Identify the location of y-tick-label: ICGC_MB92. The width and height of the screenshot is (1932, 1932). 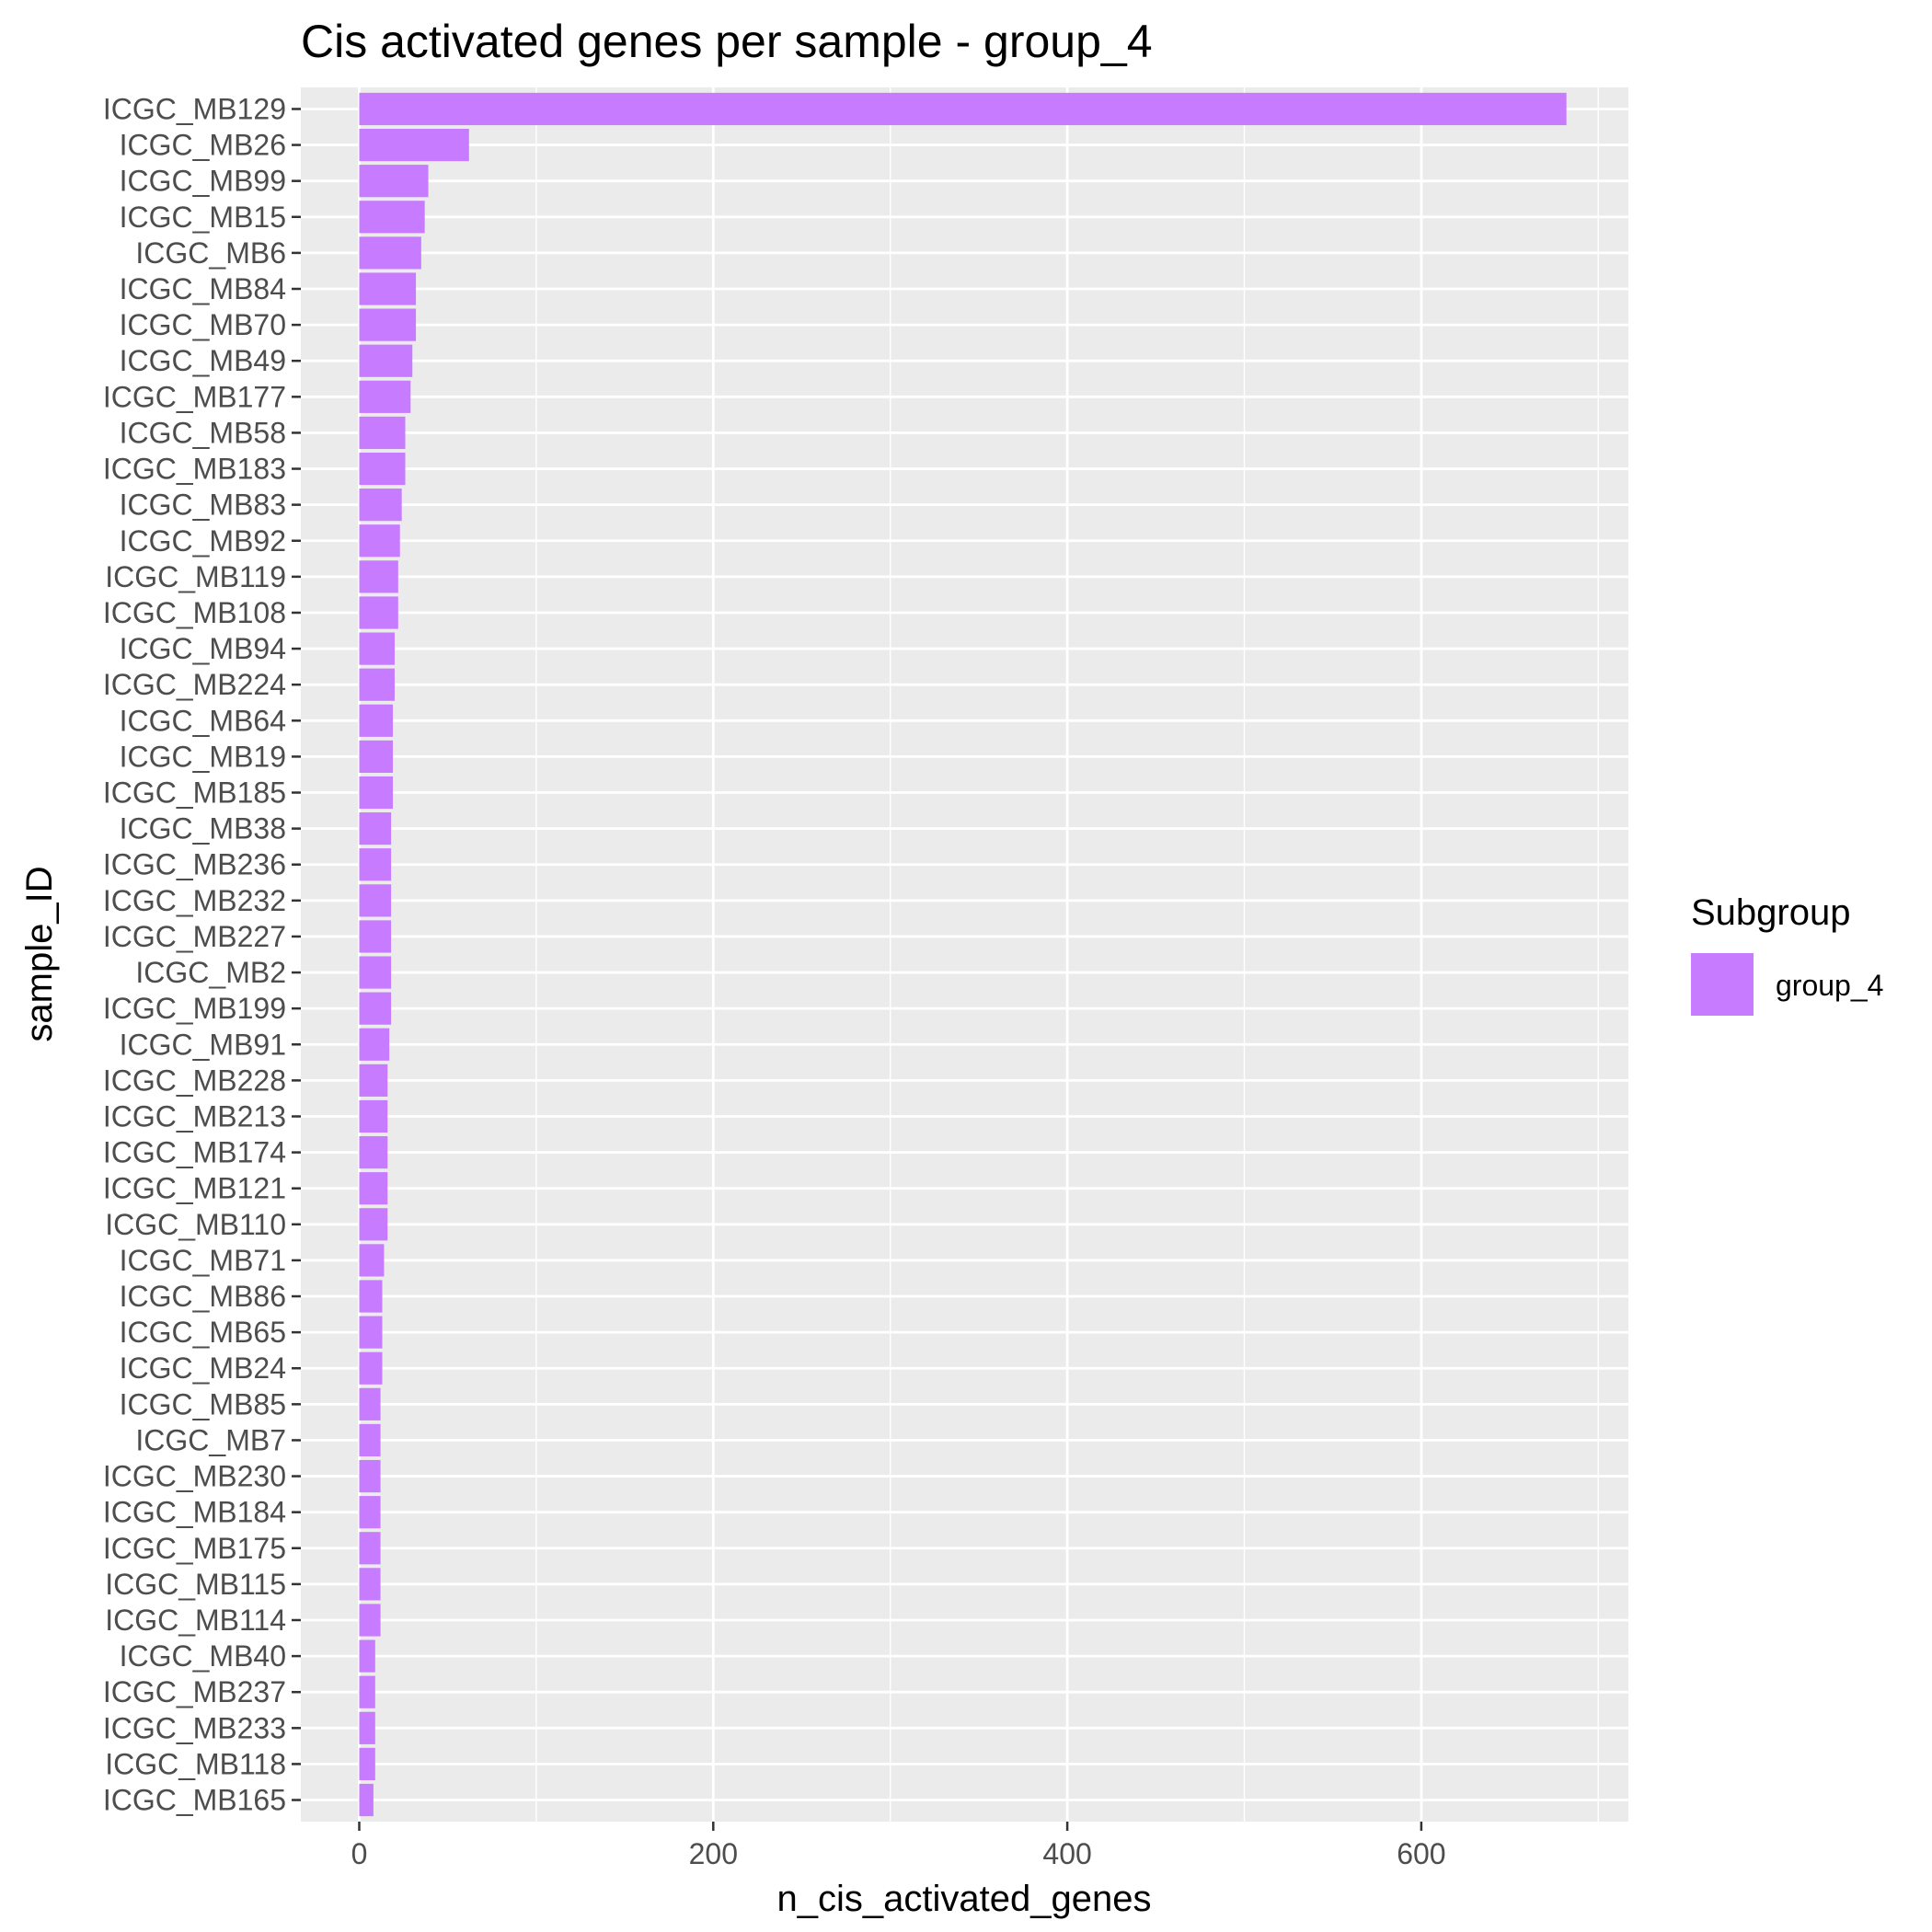
(203, 541).